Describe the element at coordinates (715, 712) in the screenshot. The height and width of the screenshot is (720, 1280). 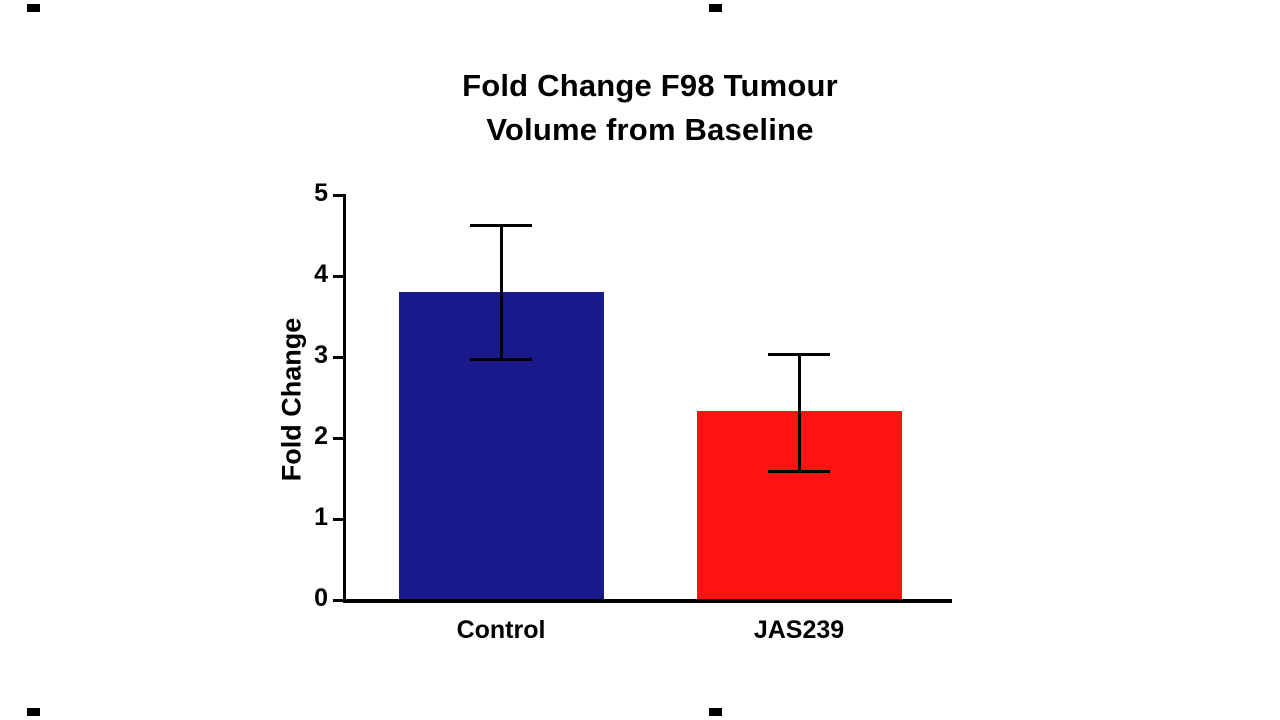
I see `corner-mark-bottom-right` at that location.